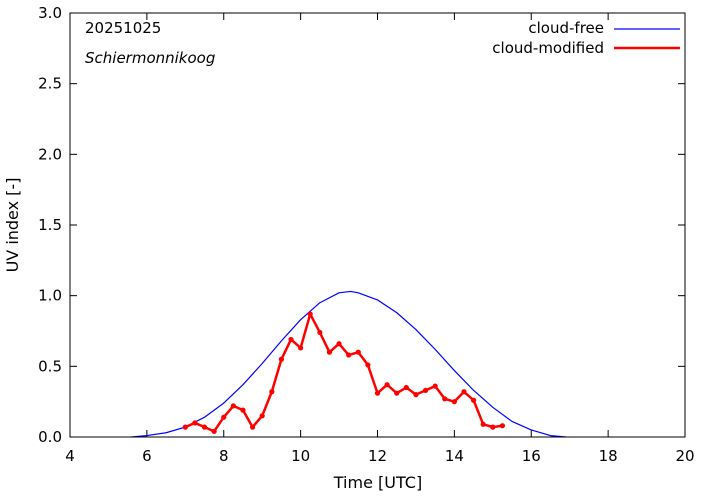  Describe the element at coordinates (548, 48) in the screenshot. I see `legend-label-cloud-modified: cloud-modified` at that location.